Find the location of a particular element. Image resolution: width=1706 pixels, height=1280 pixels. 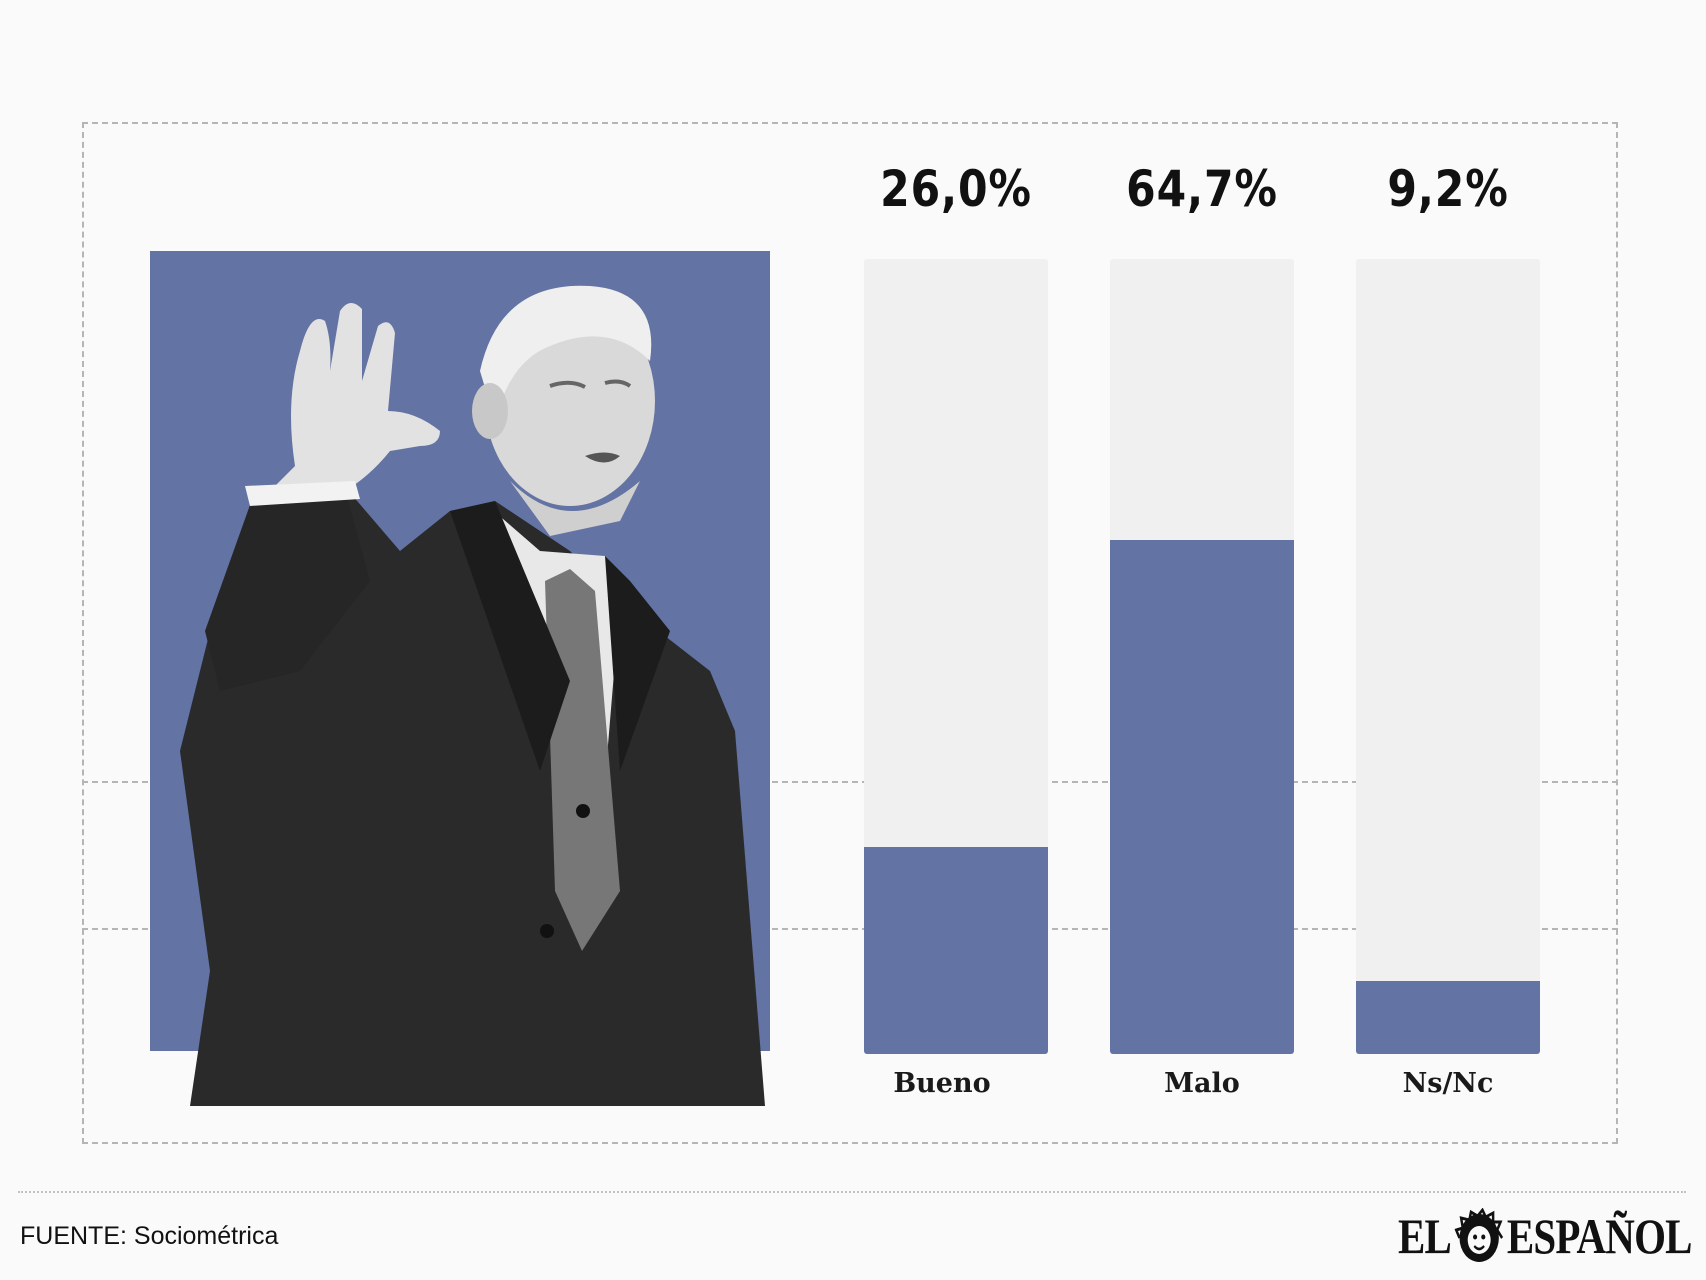

value-label-nsnc: 9,2% is located at coordinates (1448, 189).